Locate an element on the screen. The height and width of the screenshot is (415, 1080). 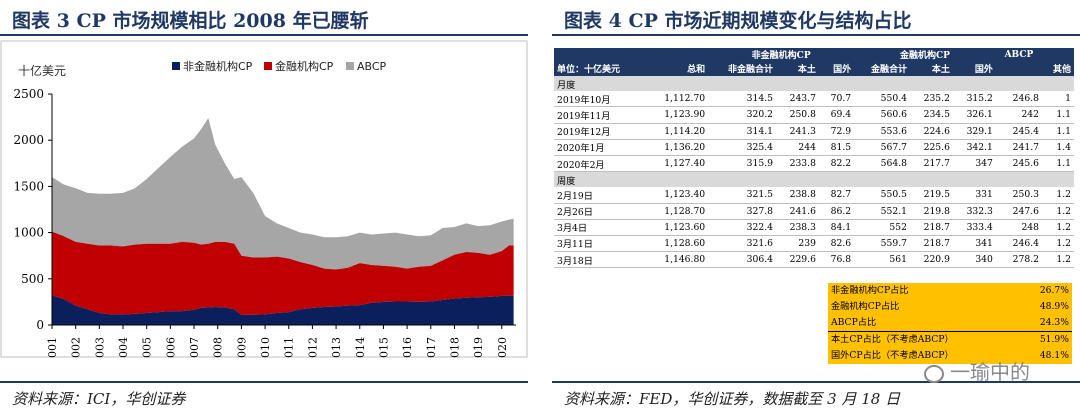
table-cell: 218.7 is located at coordinates (931, 244).